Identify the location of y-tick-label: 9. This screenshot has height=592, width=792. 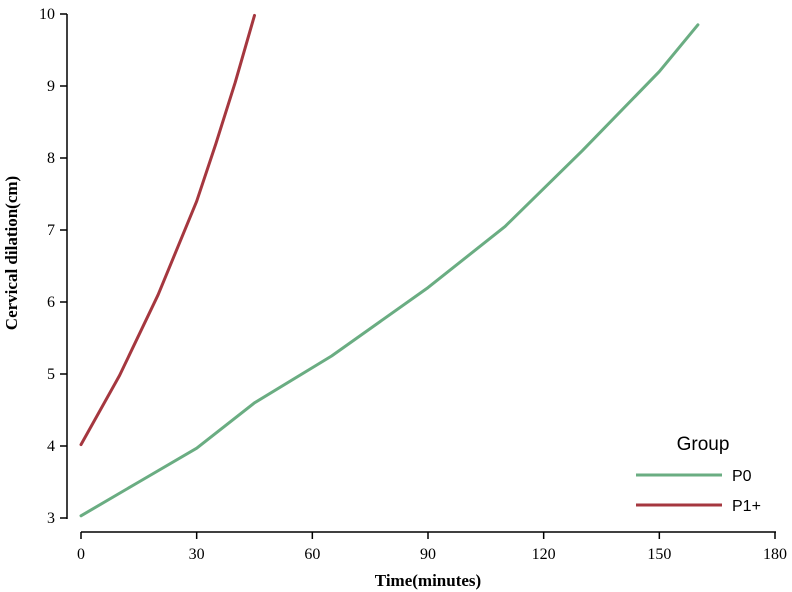
(51, 86).